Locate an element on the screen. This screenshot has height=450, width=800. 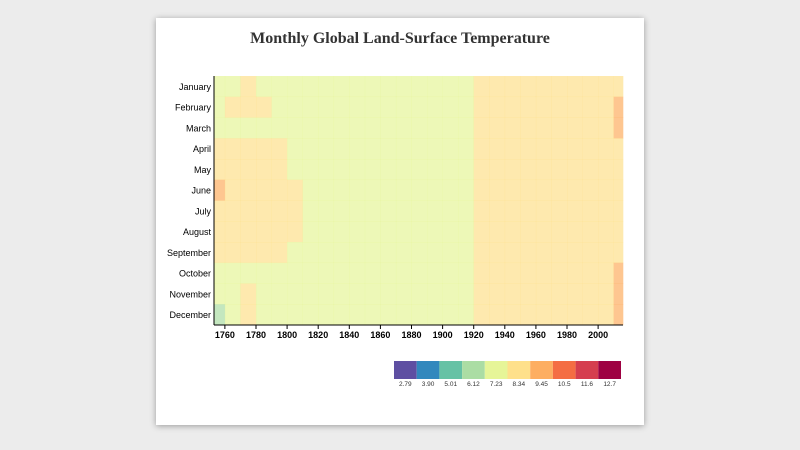
chart-title: Monthly Global Land-Surface Temperature is located at coordinates (400, 38).